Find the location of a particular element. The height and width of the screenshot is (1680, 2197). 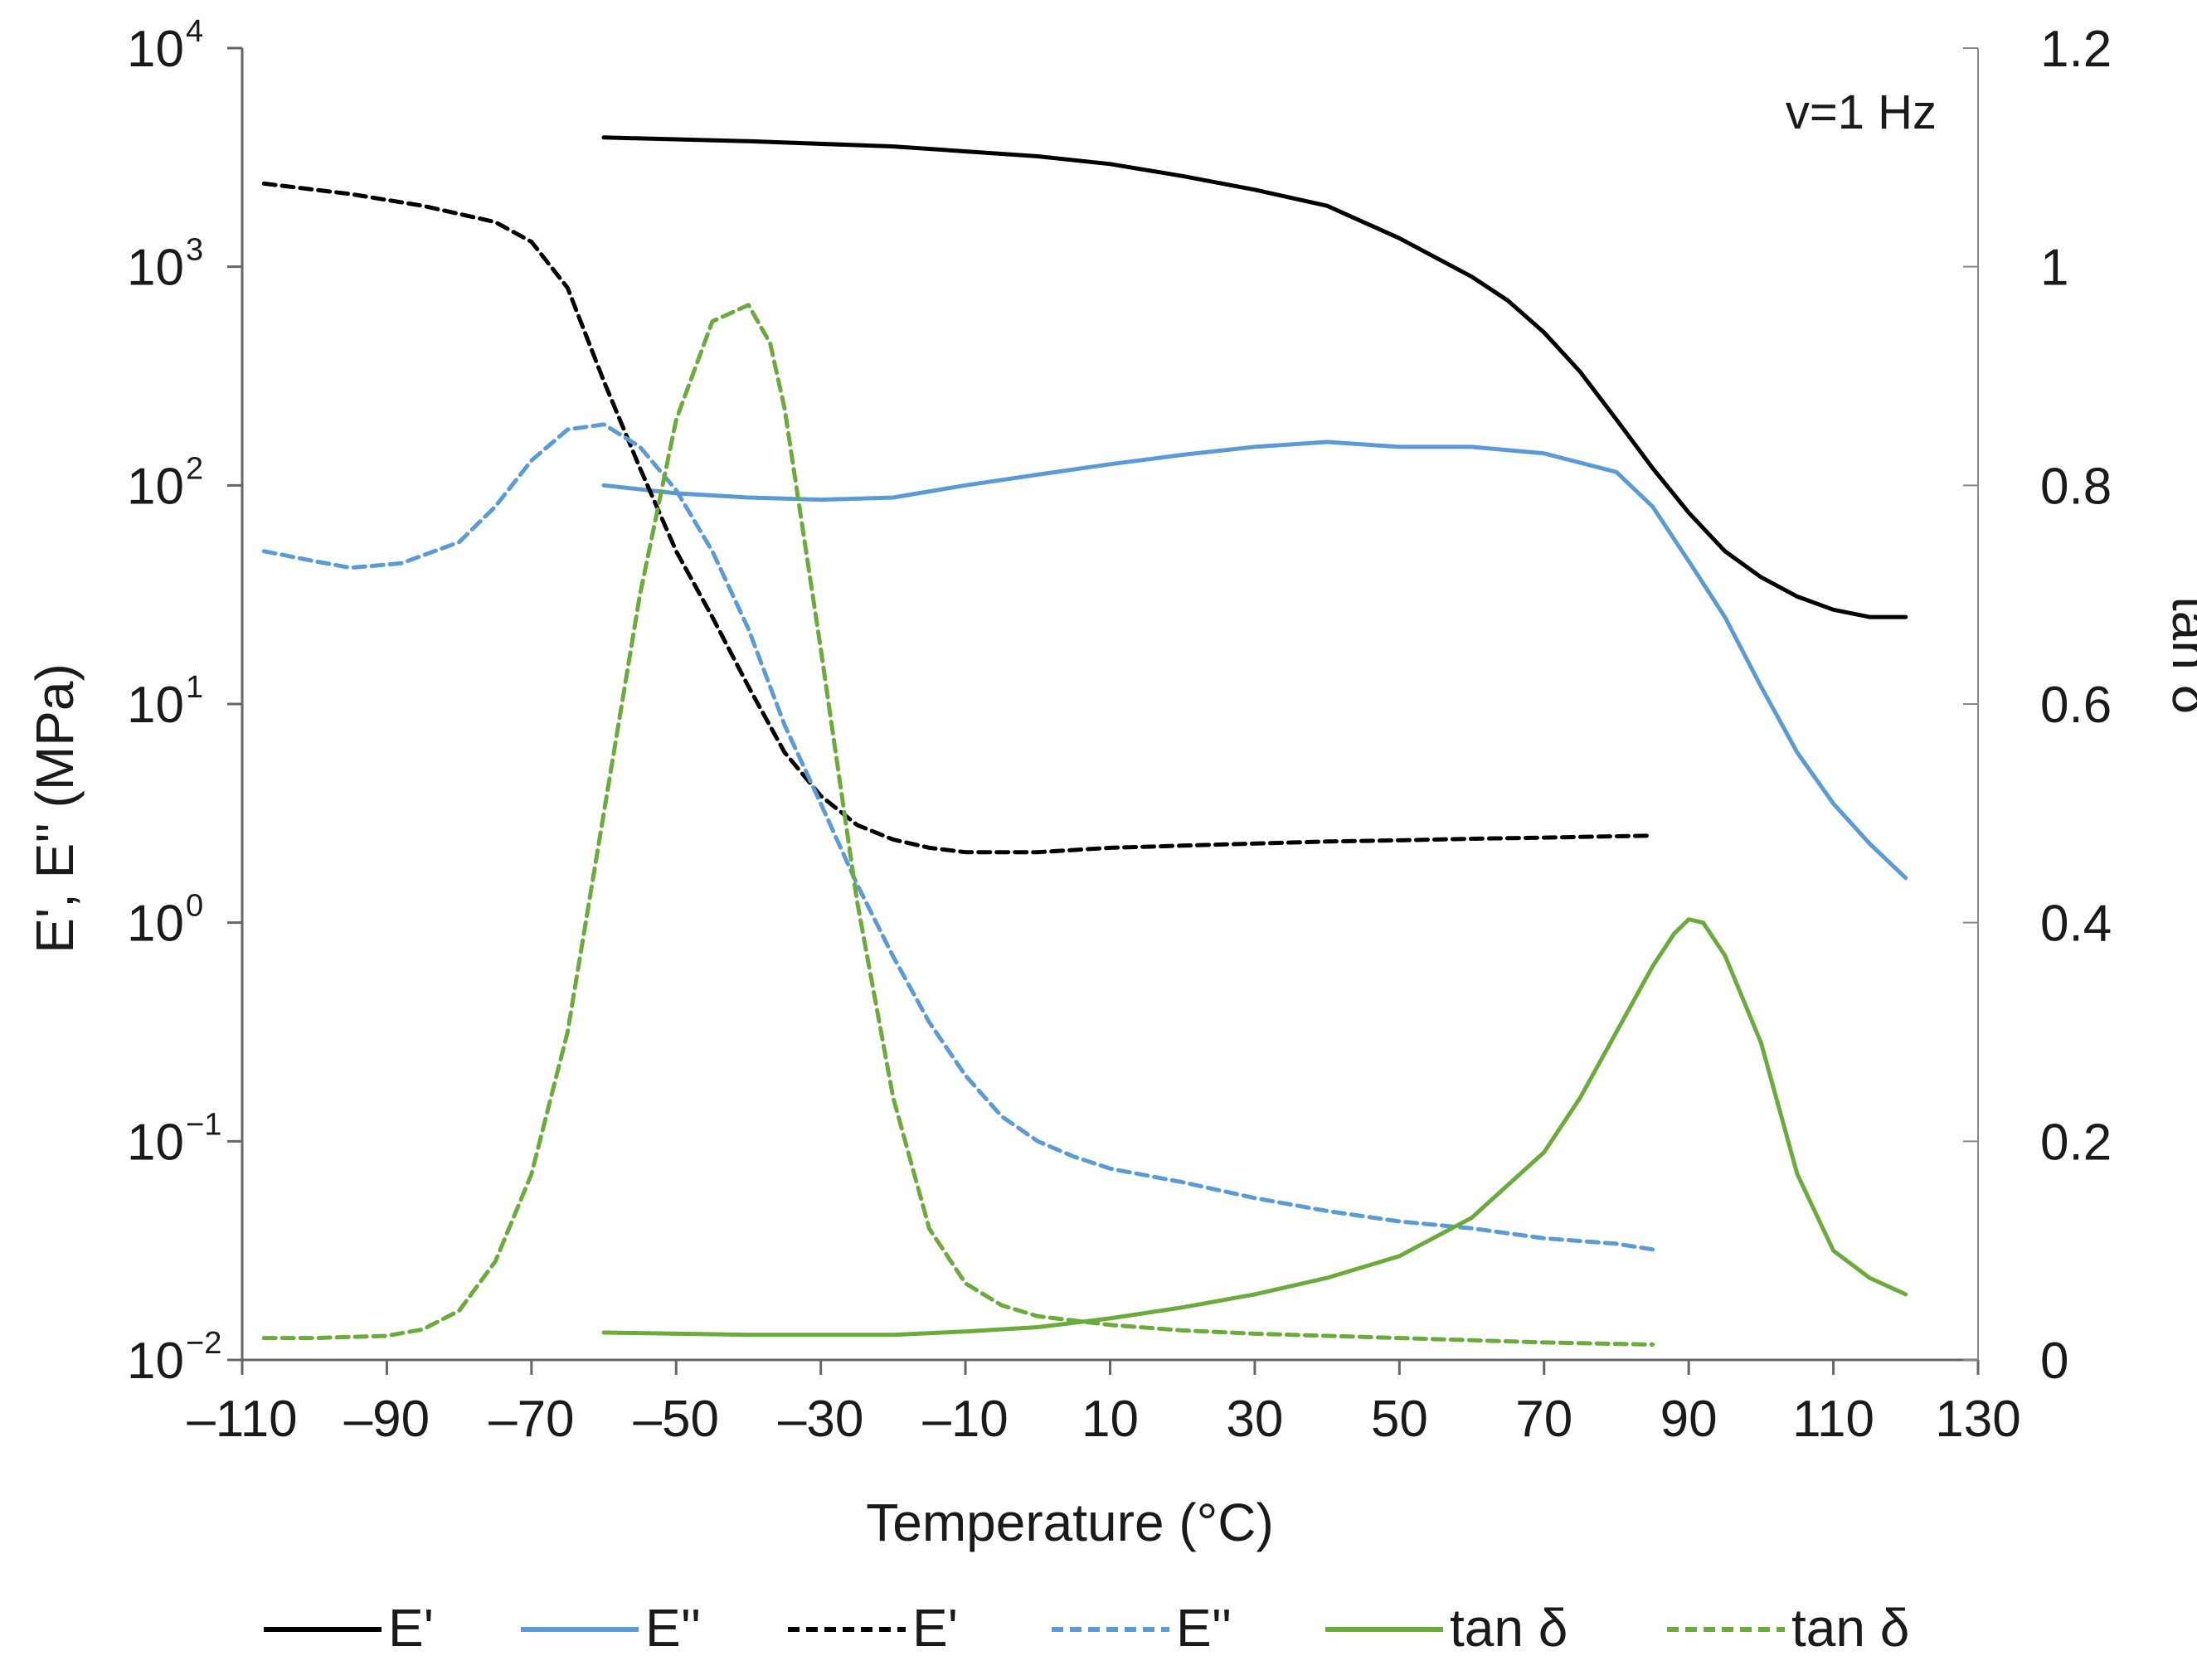

x-tick-label: 70 is located at coordinates (1543, 1419).